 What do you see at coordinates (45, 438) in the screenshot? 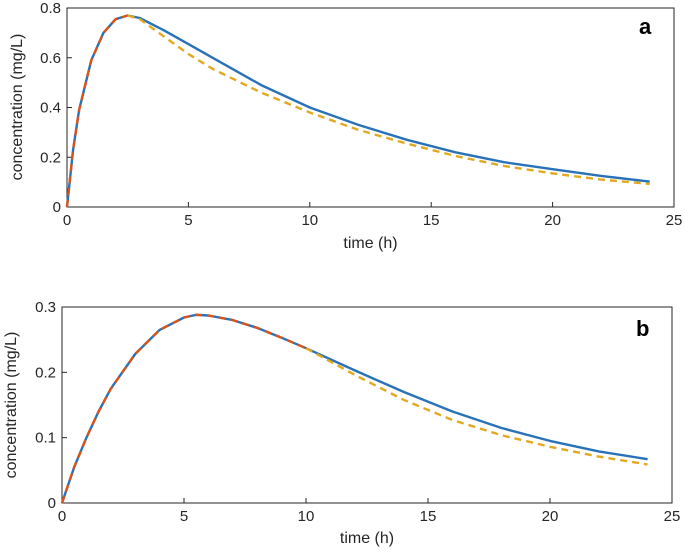
I see `y-tick-label: 0.1` at bounding box center [45, 438].